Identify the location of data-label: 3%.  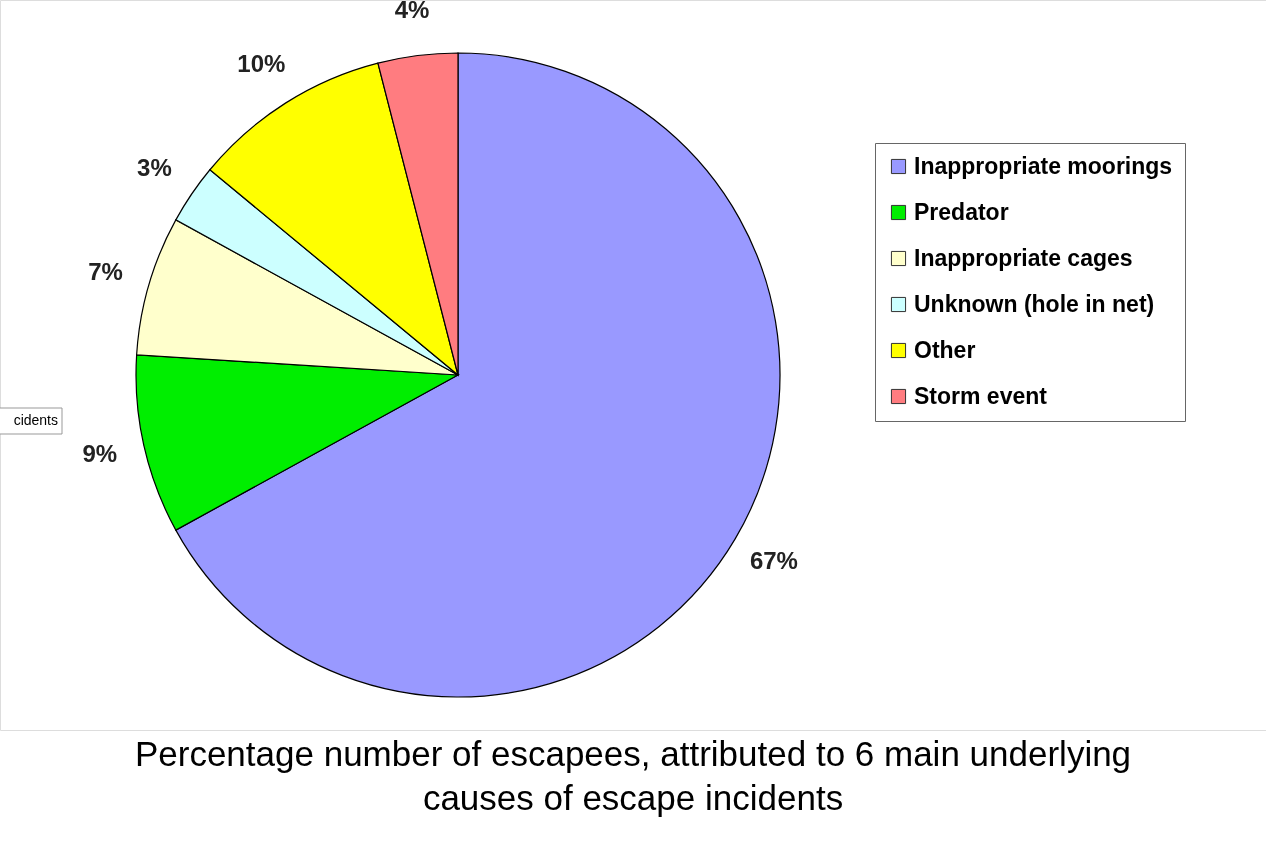
(154, 167).